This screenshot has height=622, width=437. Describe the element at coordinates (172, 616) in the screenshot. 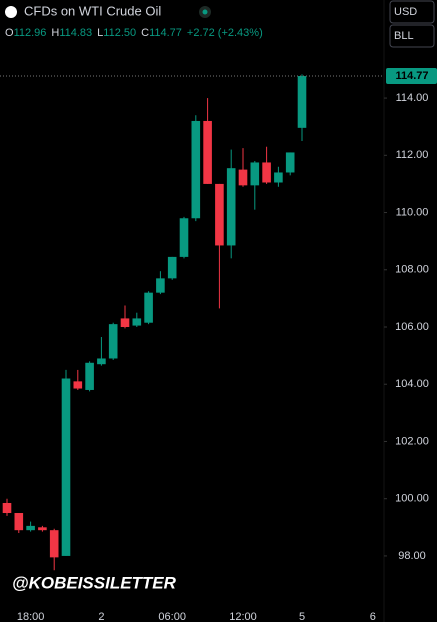

I see `x-tick-label: 06:00` at that location.